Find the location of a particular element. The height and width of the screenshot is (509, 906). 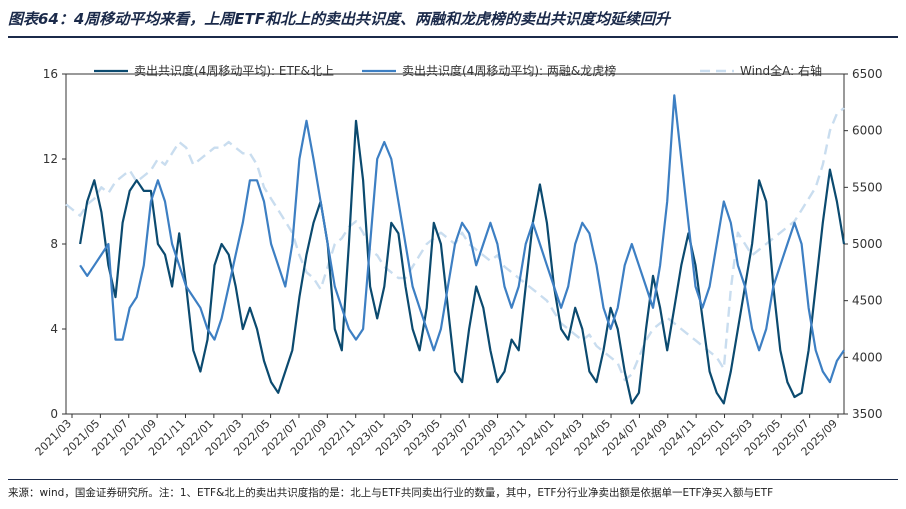

y-left-tick-label: 4 is located at coordinates (54, 329).